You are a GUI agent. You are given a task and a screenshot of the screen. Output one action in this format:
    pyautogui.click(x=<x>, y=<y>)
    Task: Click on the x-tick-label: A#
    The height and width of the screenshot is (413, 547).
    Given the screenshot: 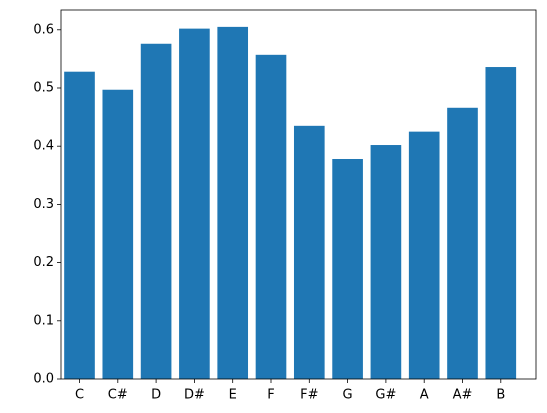 What is the action you would take?
    pyautogui.click(x=463, y=395)
    